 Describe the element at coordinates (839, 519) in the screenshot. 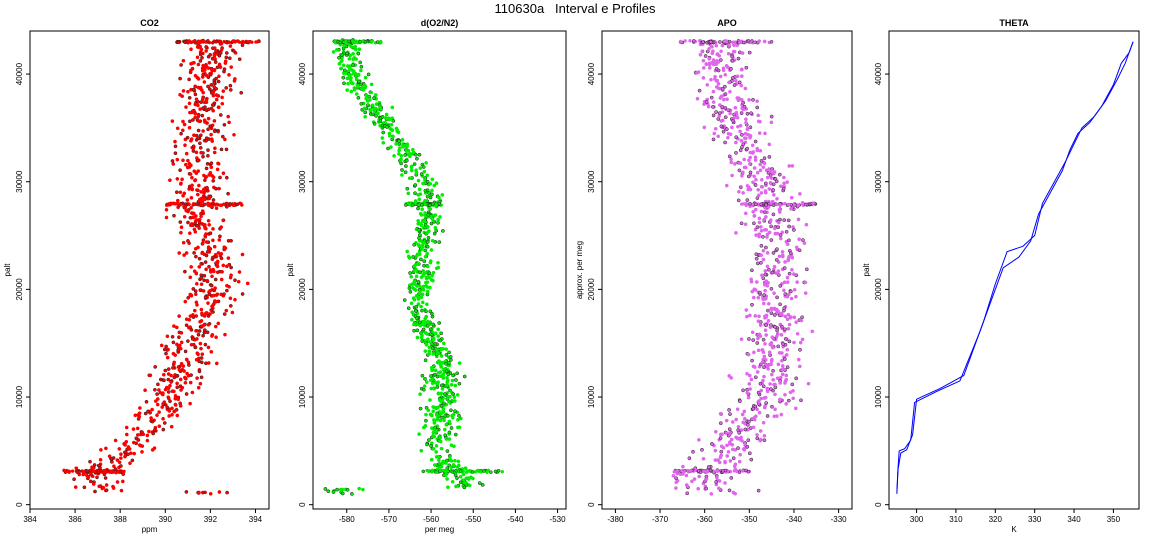

I see `x-tick-label: -330` at that location.